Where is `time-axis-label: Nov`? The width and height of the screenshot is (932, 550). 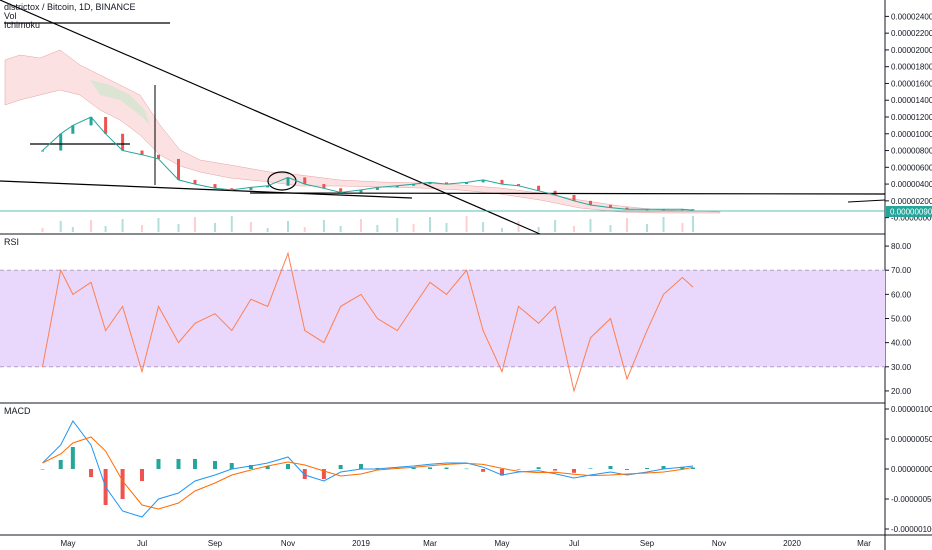
time-axis-label: Nov is located at coordinates (719, 543).